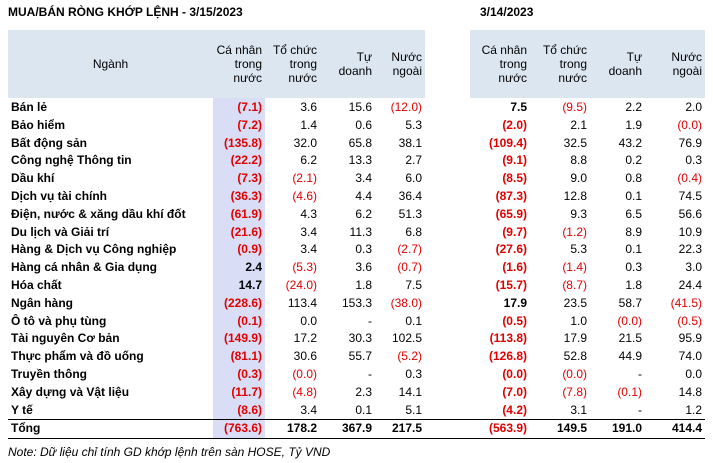 The height and width of the screenshot is (463, 713). Describe the element at coordinates (239, 374) in the screenshot. I see `value-cell: (0.3)` at that location.